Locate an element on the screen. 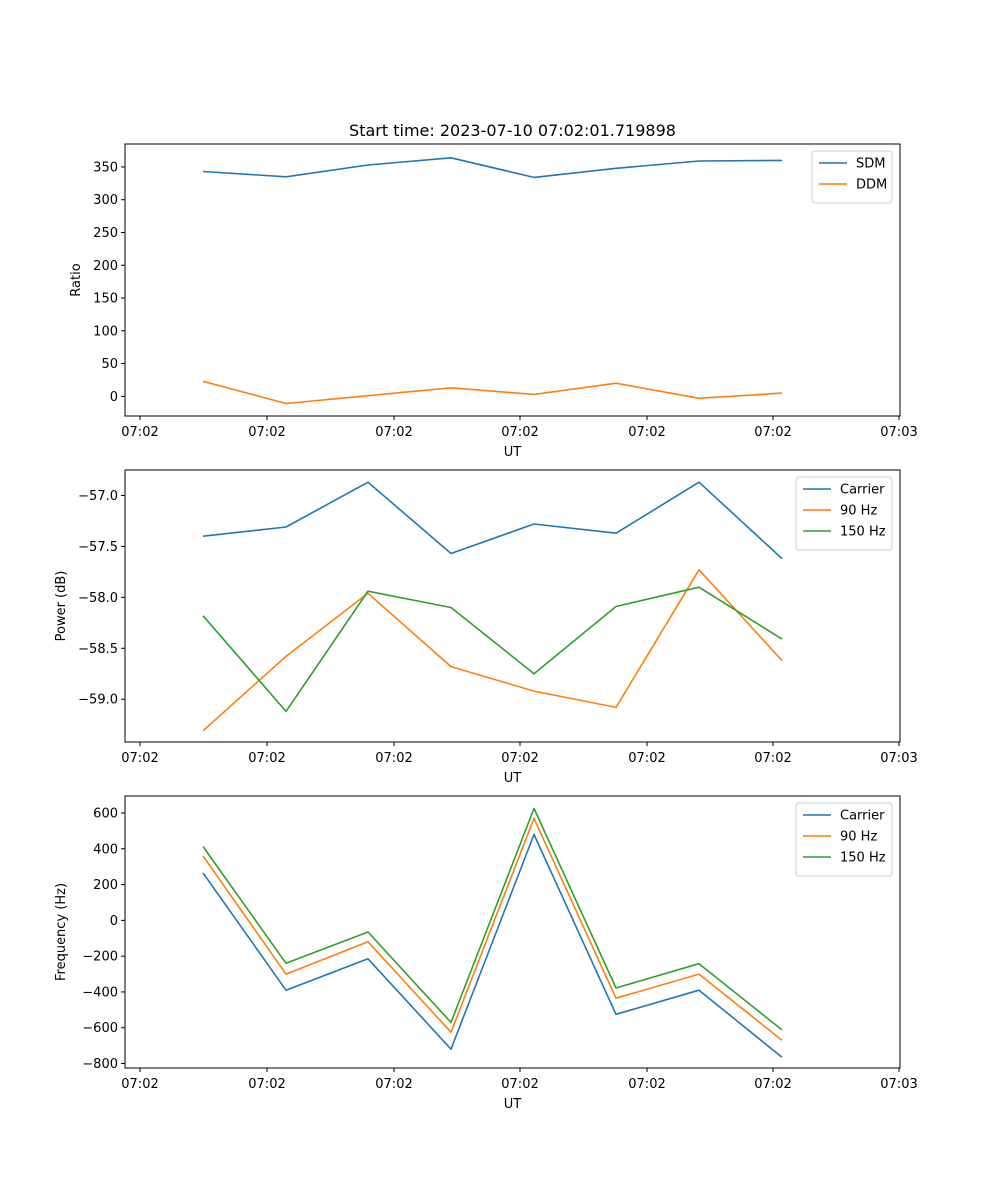  legend-box is located at coordinates (852, 177).